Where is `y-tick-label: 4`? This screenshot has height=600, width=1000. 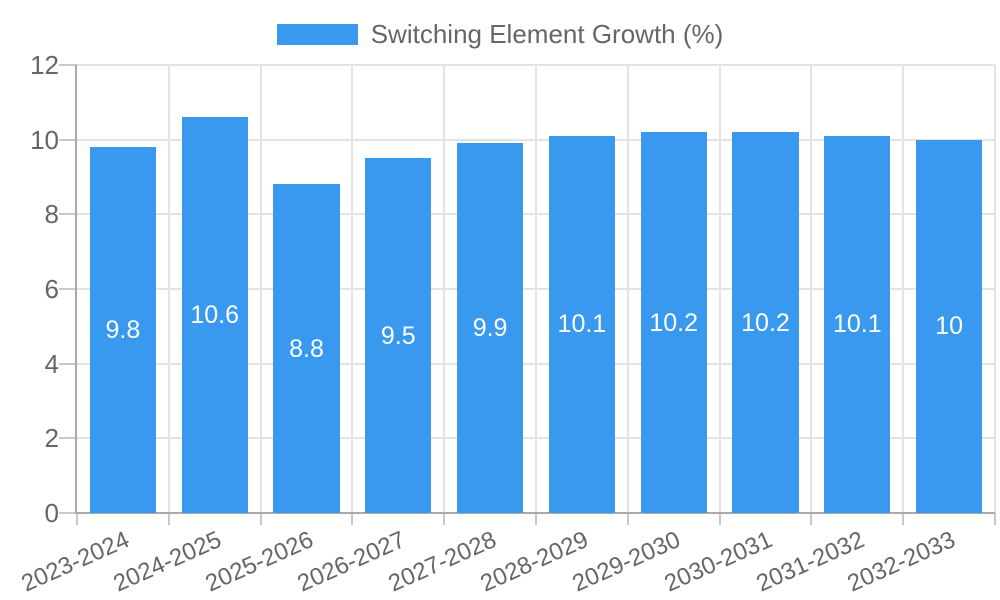 y-tick-label: 4 is located at coordinates (51, 363).